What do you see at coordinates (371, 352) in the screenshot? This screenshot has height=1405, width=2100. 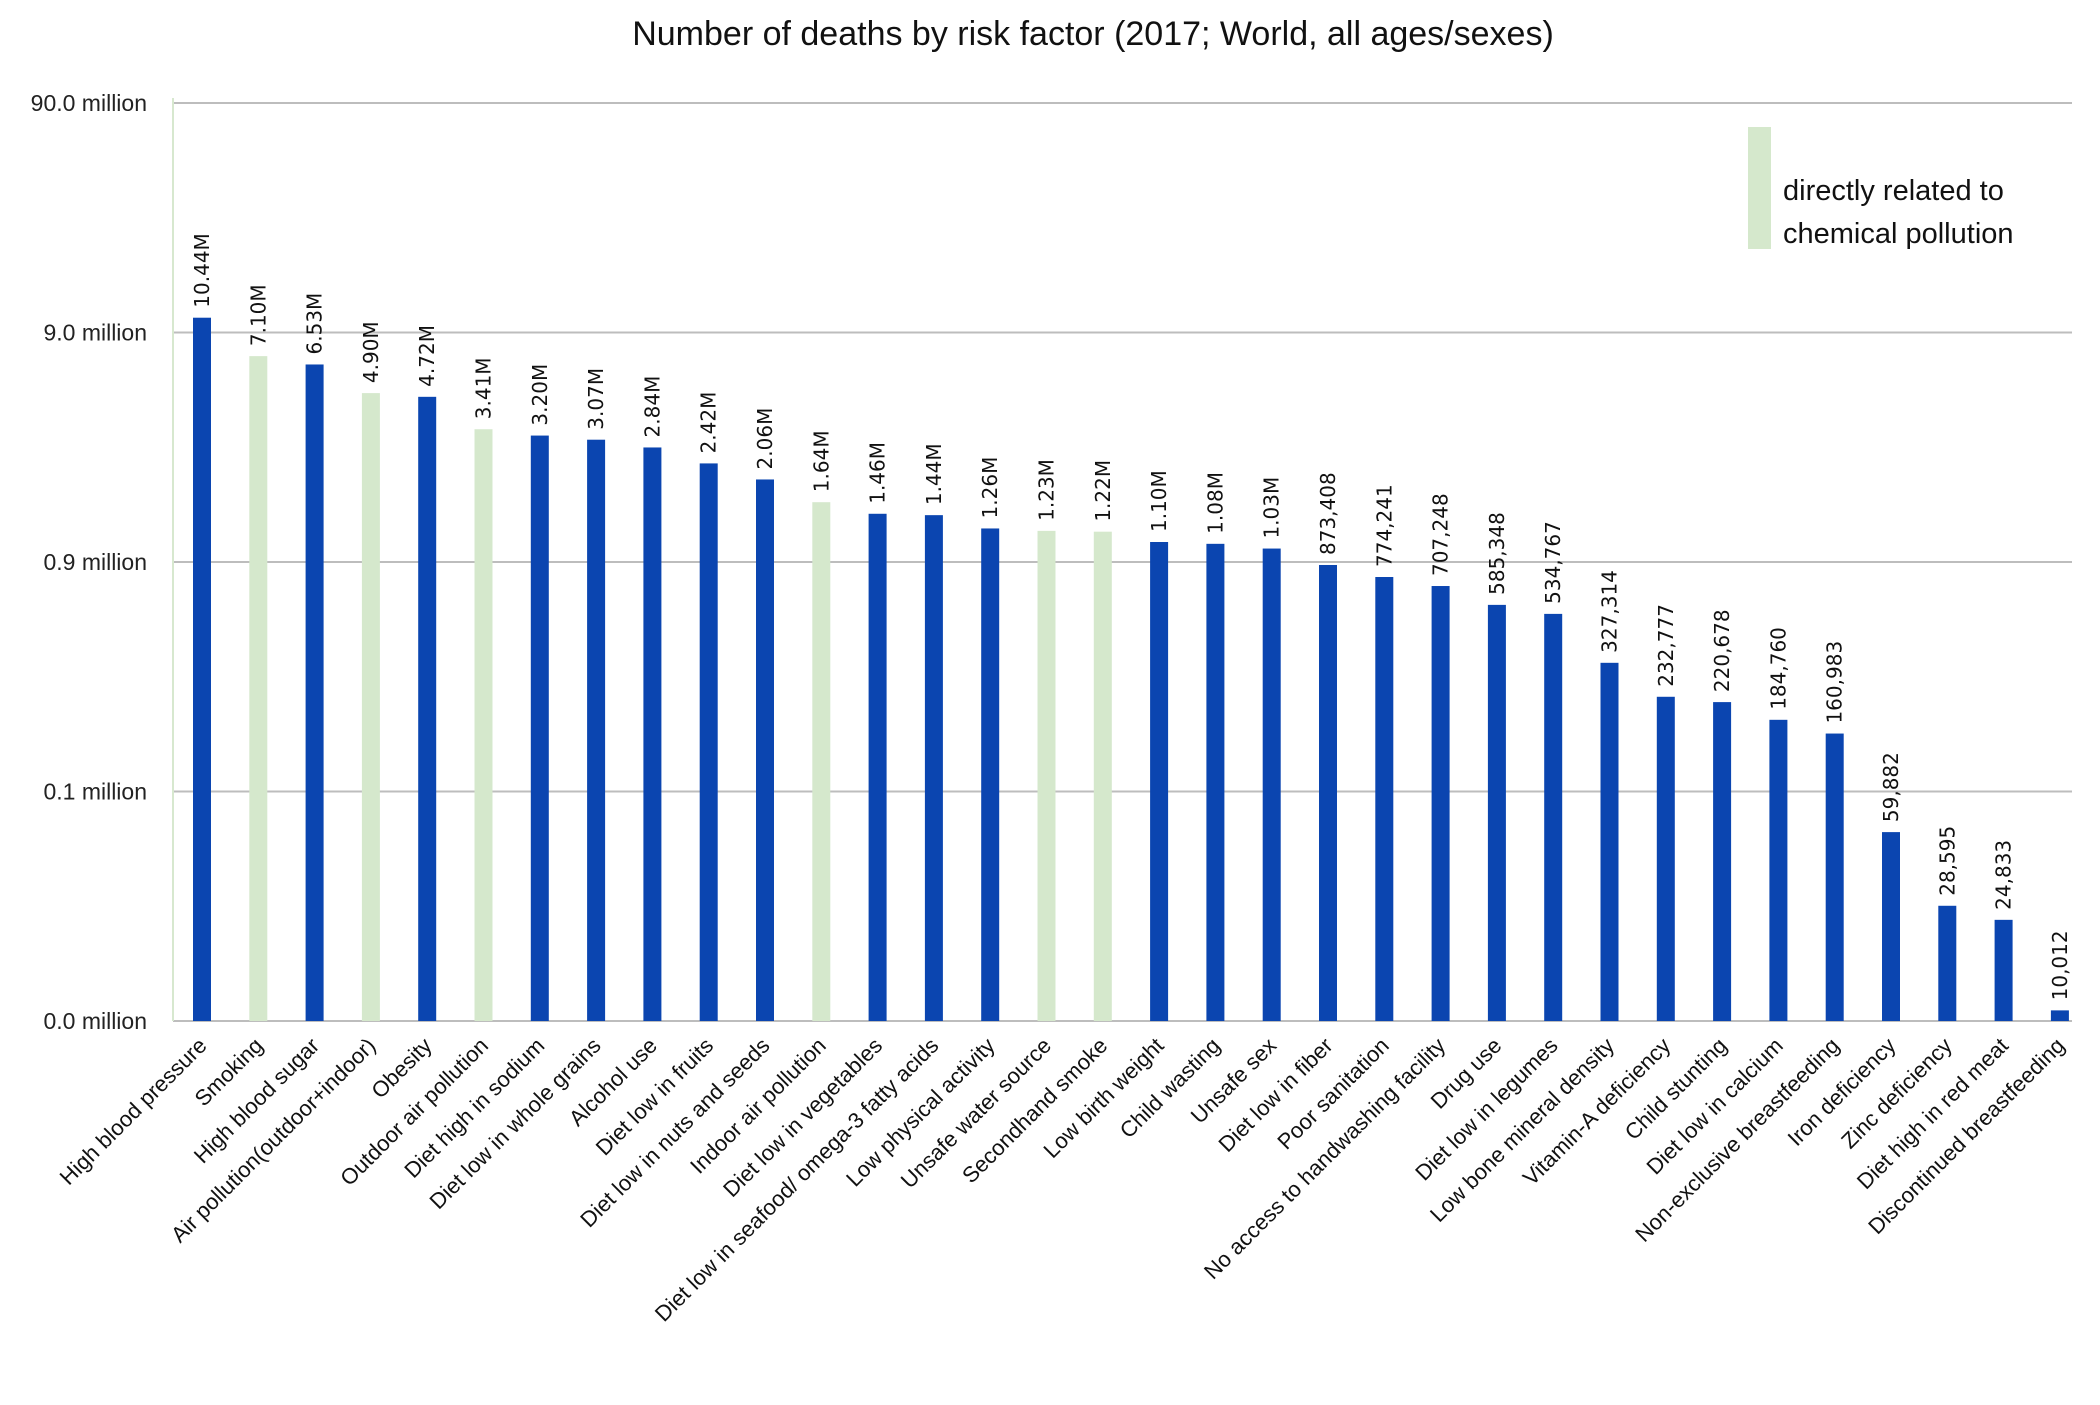 I see `data-label: 4.90M` at bounding box center [371, 352].